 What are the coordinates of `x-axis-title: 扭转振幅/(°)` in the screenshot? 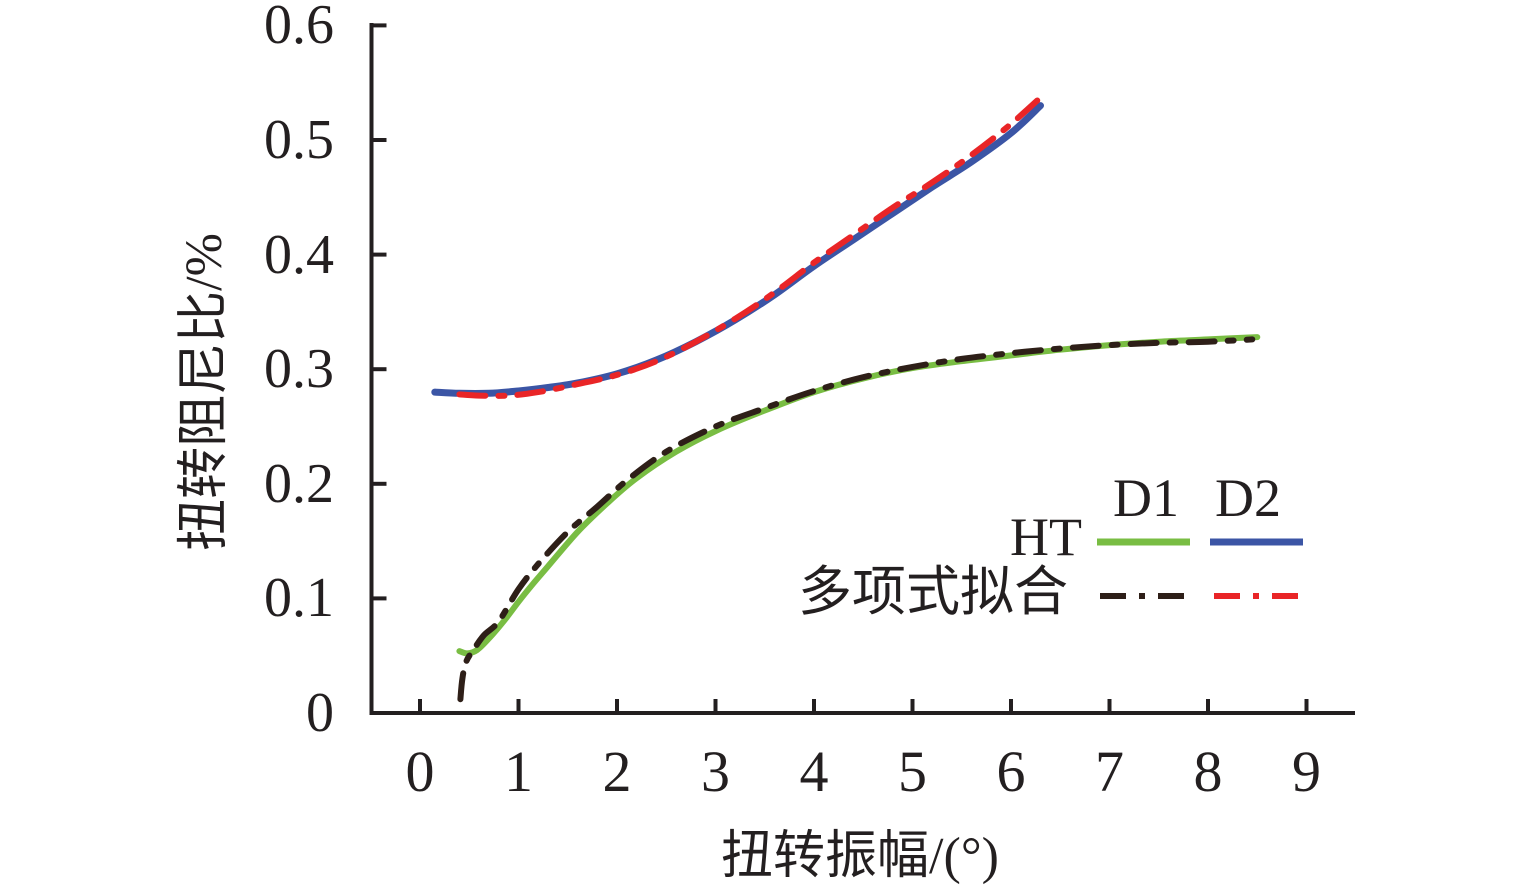 It's located at (860, 856).